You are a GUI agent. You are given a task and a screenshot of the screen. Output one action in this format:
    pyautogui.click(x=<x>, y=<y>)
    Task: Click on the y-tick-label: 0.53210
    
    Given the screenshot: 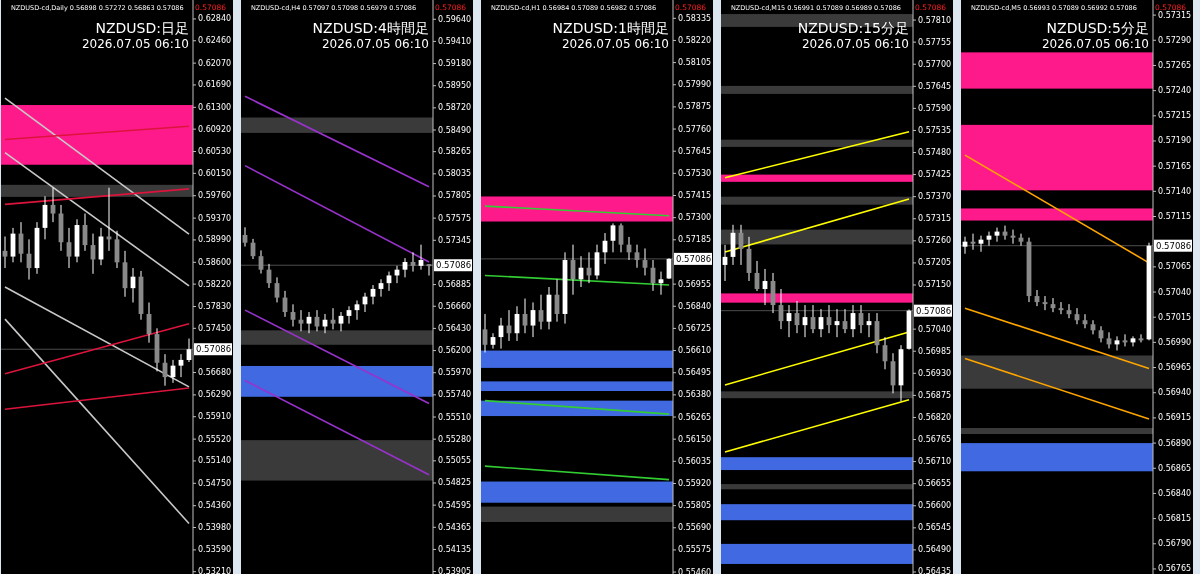 What is the action you would take?
    pyautogui.click(x=215, y=570)
    